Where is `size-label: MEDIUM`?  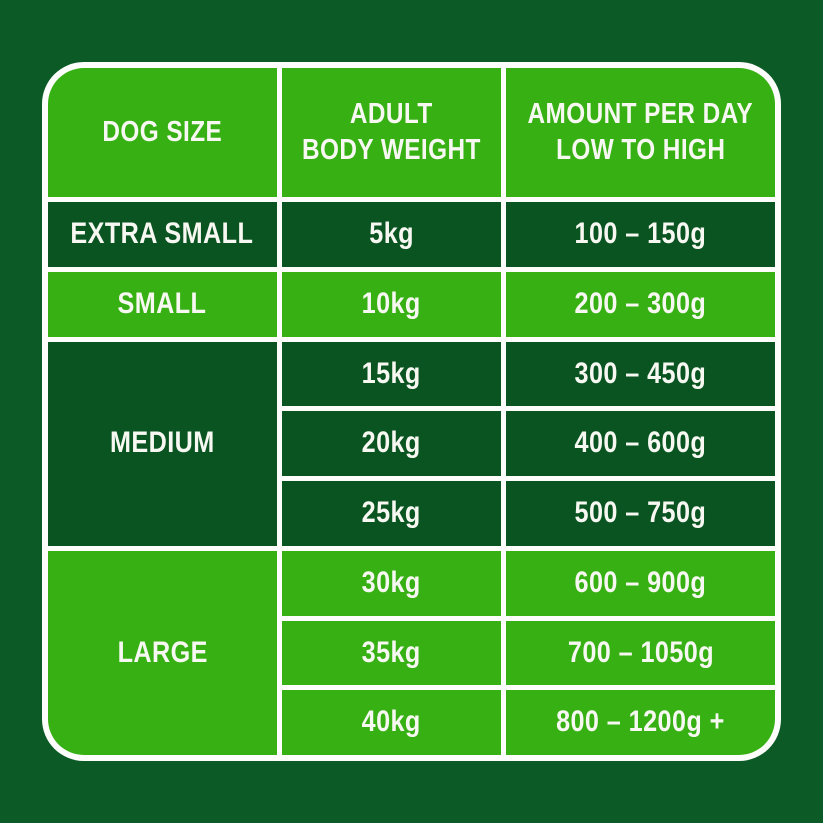
size-label: MEDIUM is located at coordinates (162, 443).